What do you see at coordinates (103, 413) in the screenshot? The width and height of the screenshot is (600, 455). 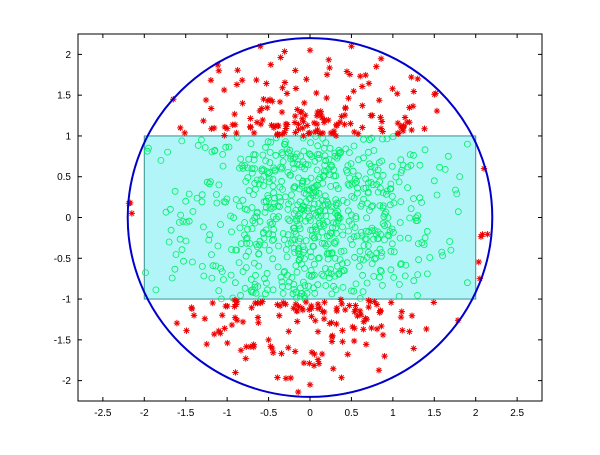 I see `x-tick-label: -2.5` at bounding box center [103, 413].